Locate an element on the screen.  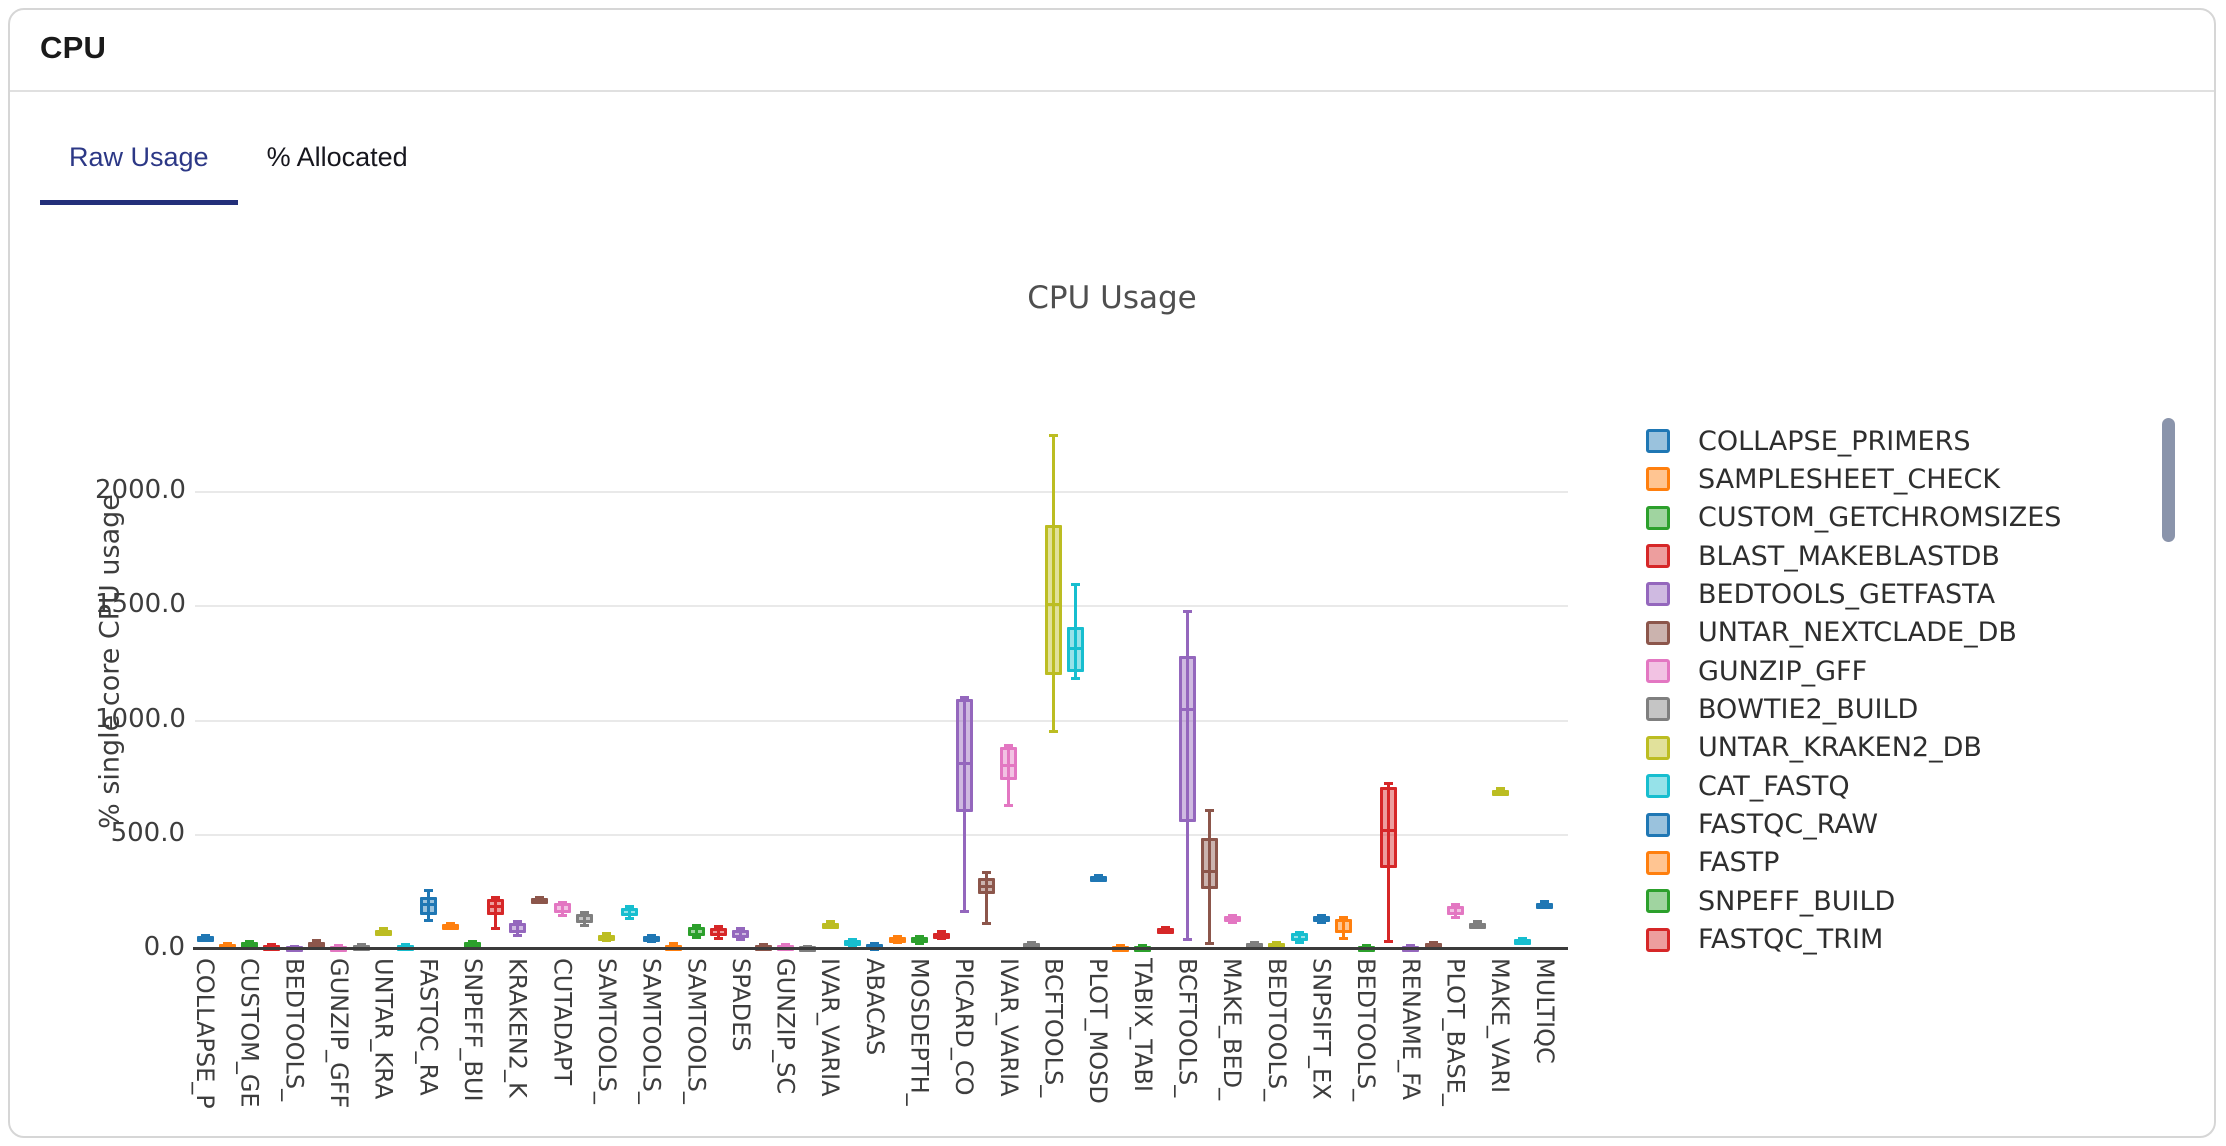
legend-item: SNPEFF_BUILD is located at coordinates (1770, 901).